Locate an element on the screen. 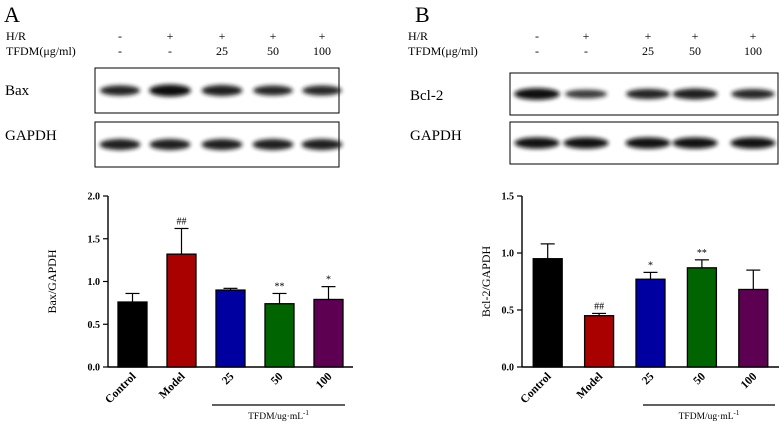 The image size is (784, 426). panel-a-tfdm-label: TFDM(μg/ml) is located at coordinates (41, 51).